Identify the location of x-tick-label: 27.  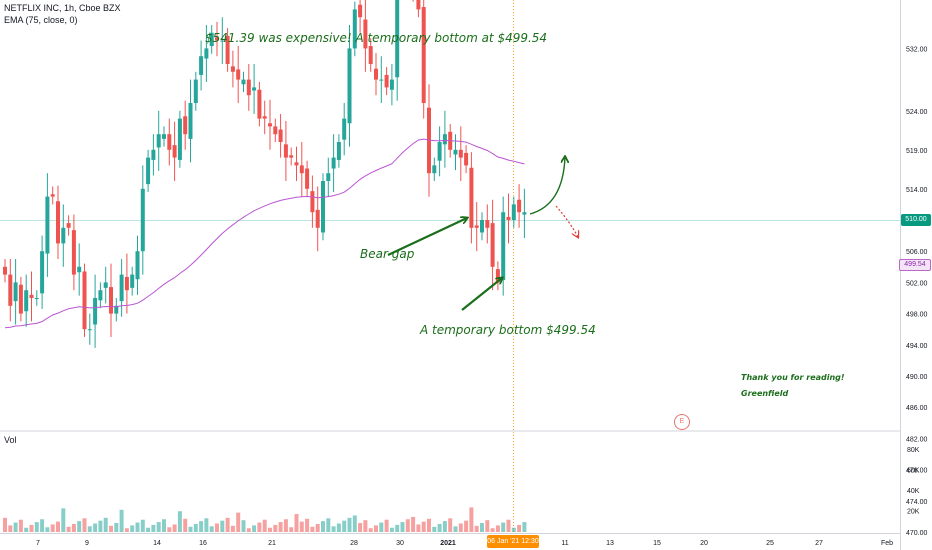
(819, 543).